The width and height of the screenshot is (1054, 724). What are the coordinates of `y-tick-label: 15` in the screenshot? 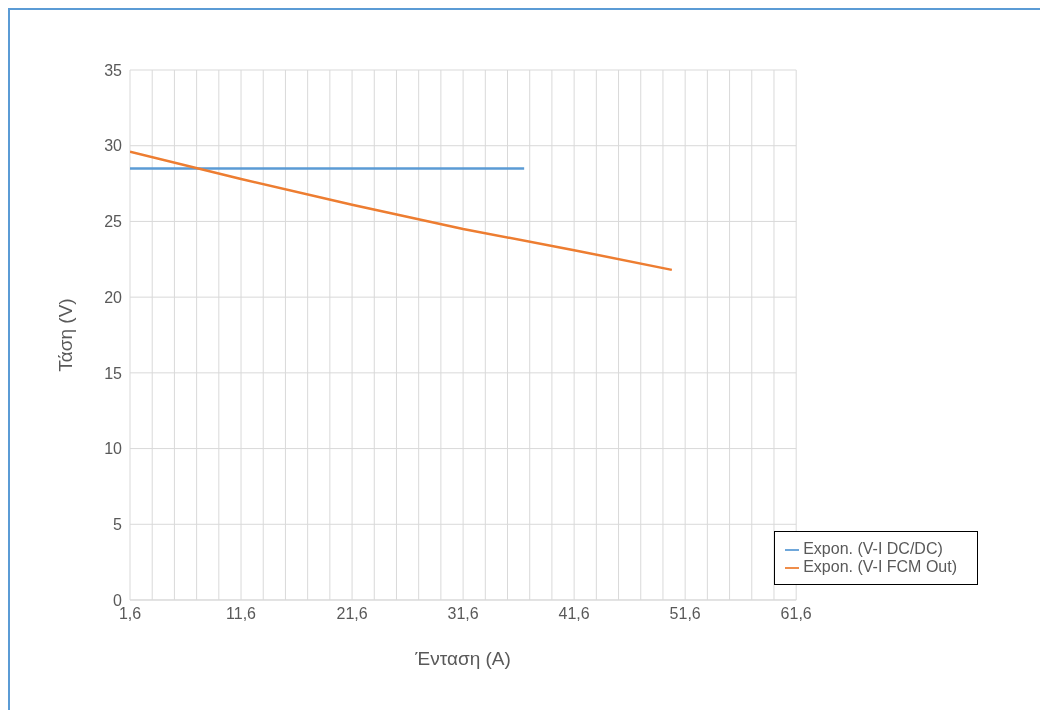 It's located at (113, 373).